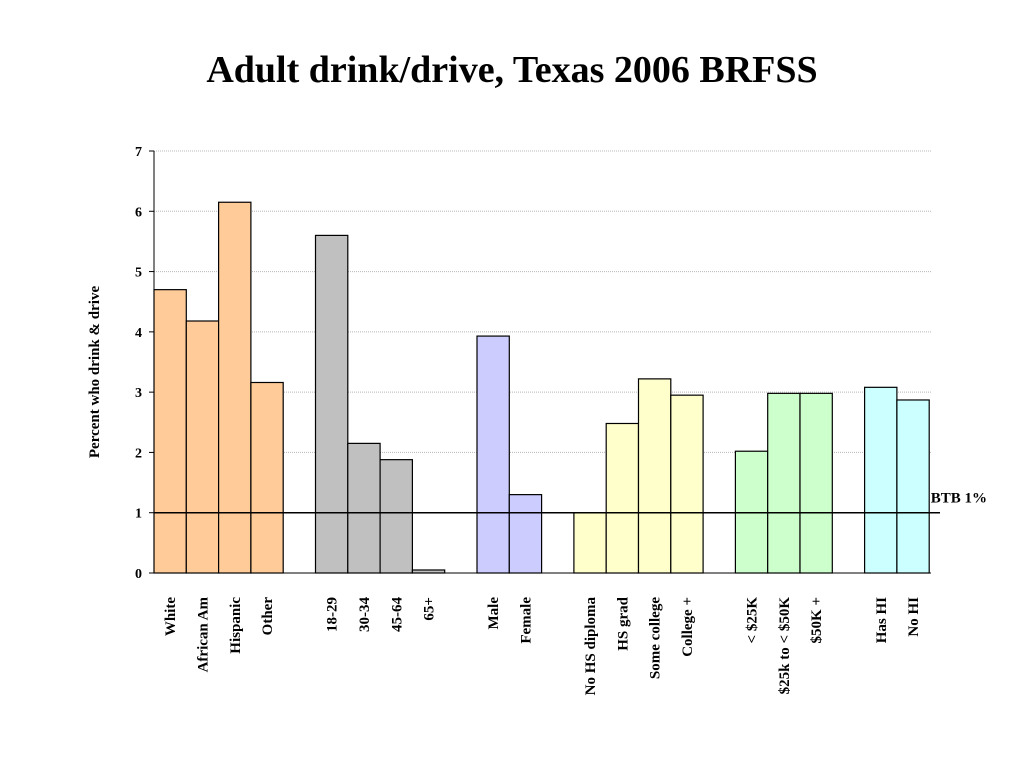  What do you see at coordinates (753, 620) in the screenshot?
I see `category-label: < $25K` at bounding box center [753, 620].